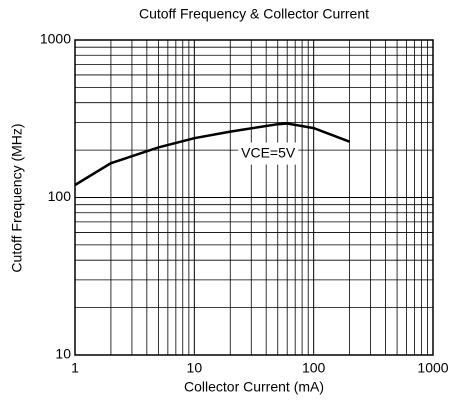  I want to click on y-tick-label: 100, so click(60, 196).